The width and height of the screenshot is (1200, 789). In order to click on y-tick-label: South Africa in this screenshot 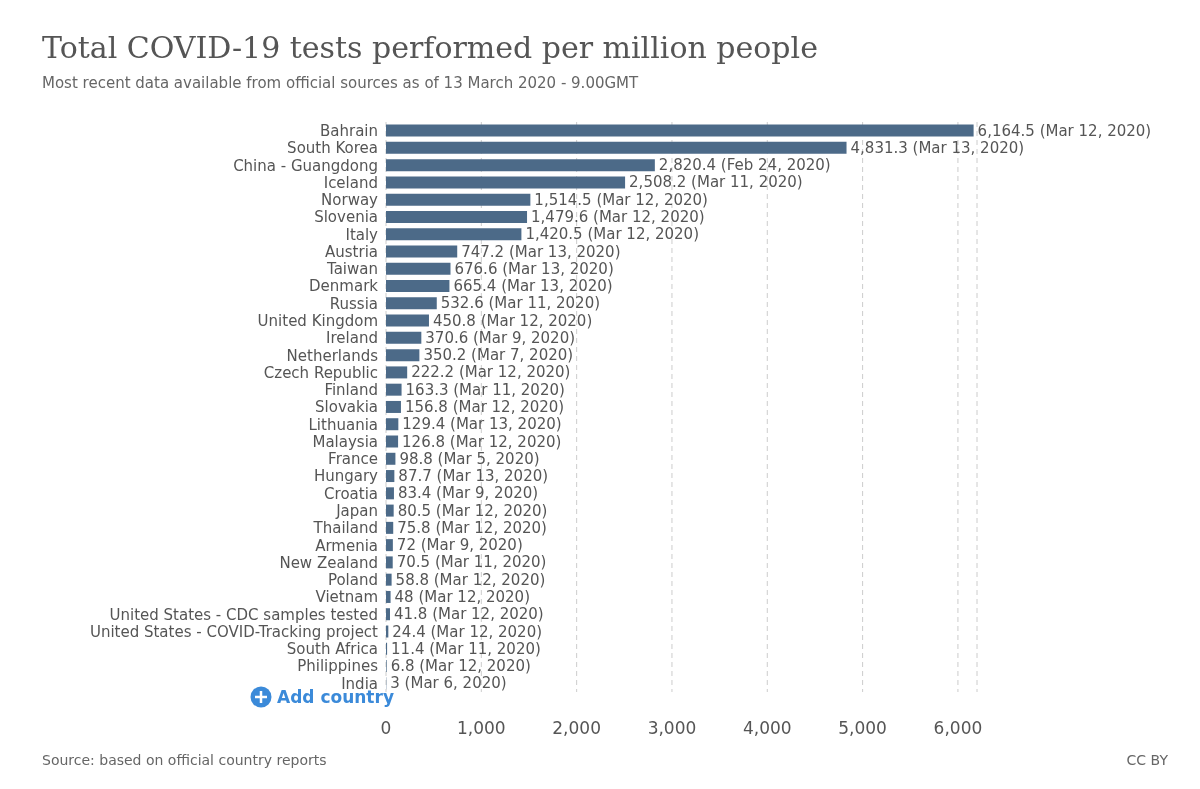, I will do `click(332, 649)`.